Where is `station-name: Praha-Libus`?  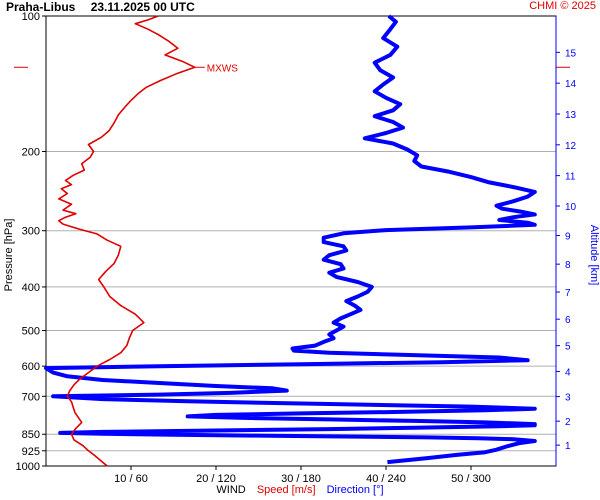 station-name: Praha-Libus is located at coordinates (41, 7).